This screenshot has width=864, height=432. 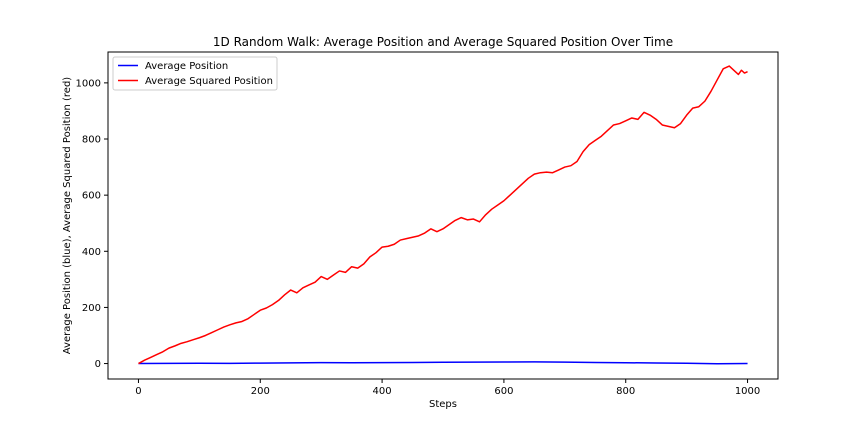 I want to click on y-axis-ticks: 0 200 400 600 800 1000, so click(x=92, y=224).